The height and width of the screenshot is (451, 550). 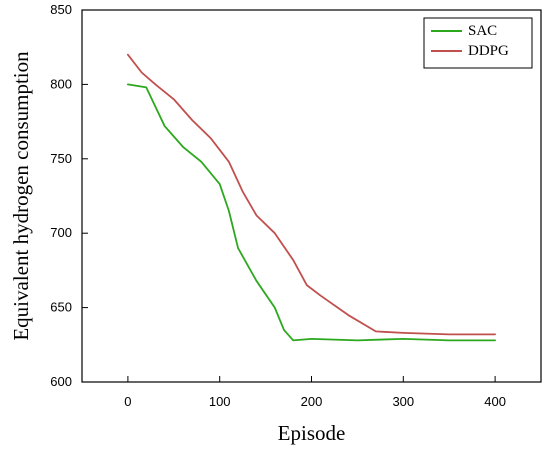 What do you see at coordinates (127, 401) in the screenshot?
I see `x-tick-label: 0` at bounding box center [127, 401].